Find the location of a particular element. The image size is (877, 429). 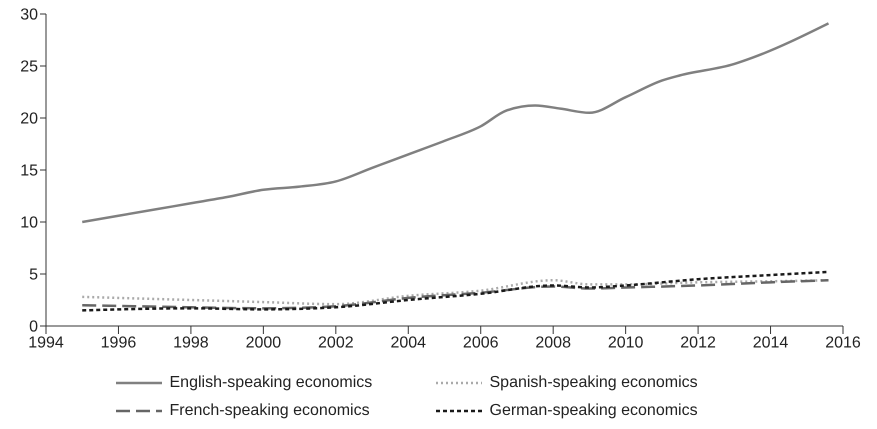

y-tick-label: 5 is located at coordinates (33, 275).